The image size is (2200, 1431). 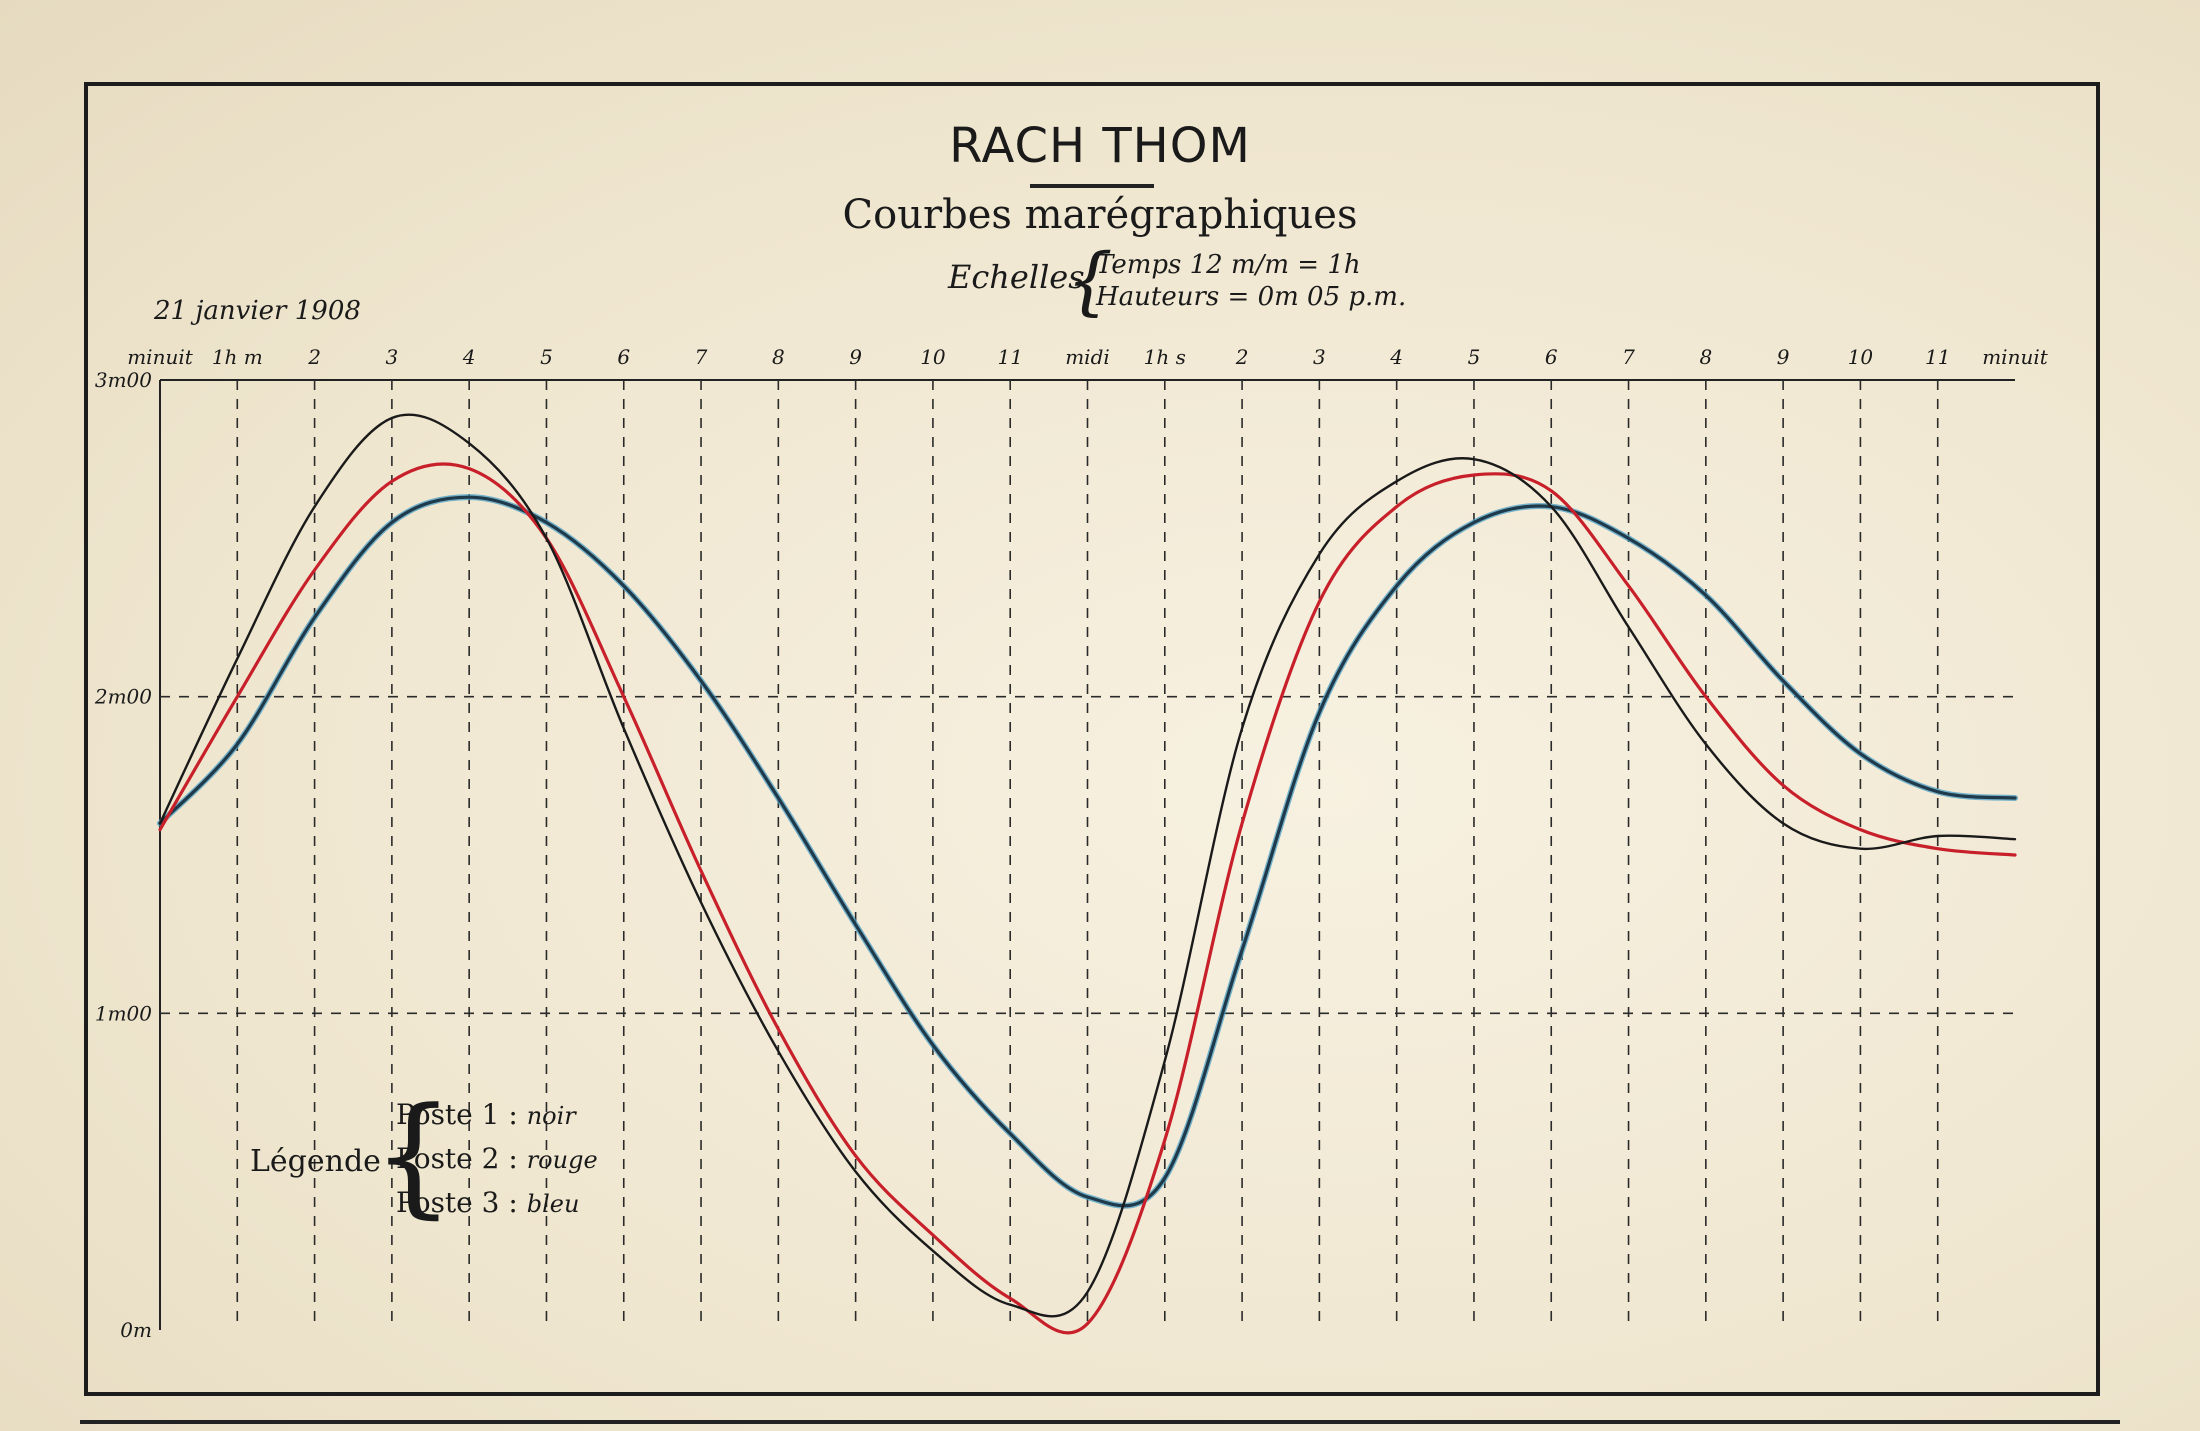 What do you see at coordinates (315, 1161) in the screenshot?
I see `legend-title: Légende` at bounding box center [315, 1161].